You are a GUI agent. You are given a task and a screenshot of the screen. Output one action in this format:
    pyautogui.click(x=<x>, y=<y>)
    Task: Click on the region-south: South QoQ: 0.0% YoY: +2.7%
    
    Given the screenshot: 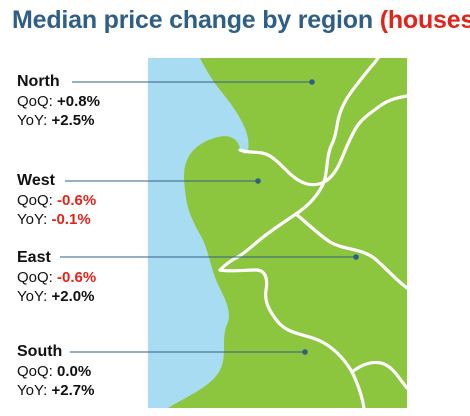 What is the action you would take?
    pyautogui.click(x=87, y=371)
    